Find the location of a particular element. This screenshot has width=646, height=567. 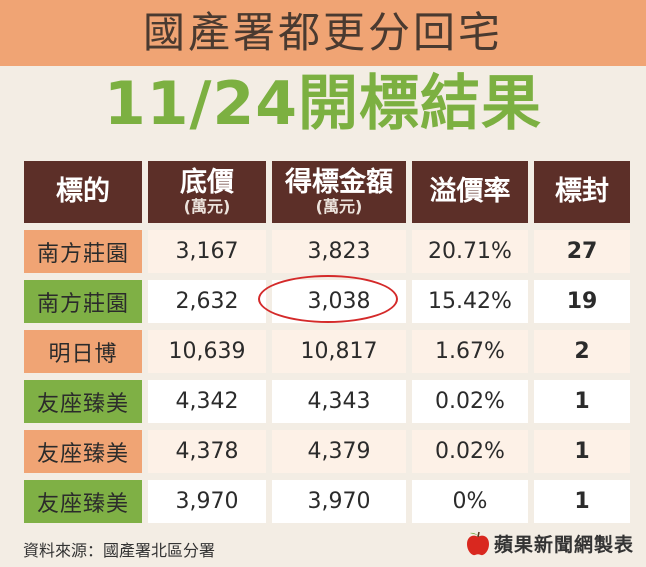

table-row: 友座臻美 4,378 4,379 0.02% 1 is located at coordinates (327, 451).